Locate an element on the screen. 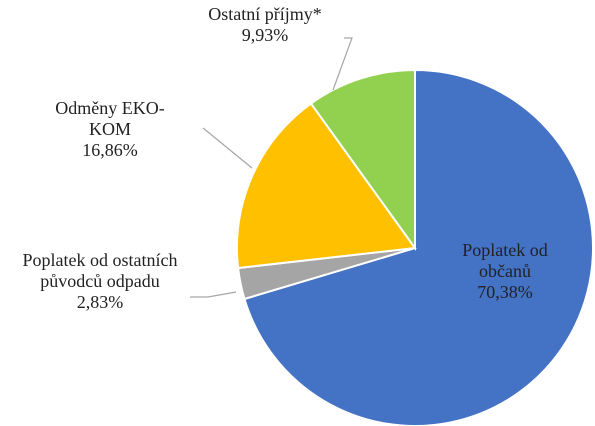 This screenshot has height=426, width=595. slice-label: Poplatek od občanů 70,38% is located at coordinates (505, 271).